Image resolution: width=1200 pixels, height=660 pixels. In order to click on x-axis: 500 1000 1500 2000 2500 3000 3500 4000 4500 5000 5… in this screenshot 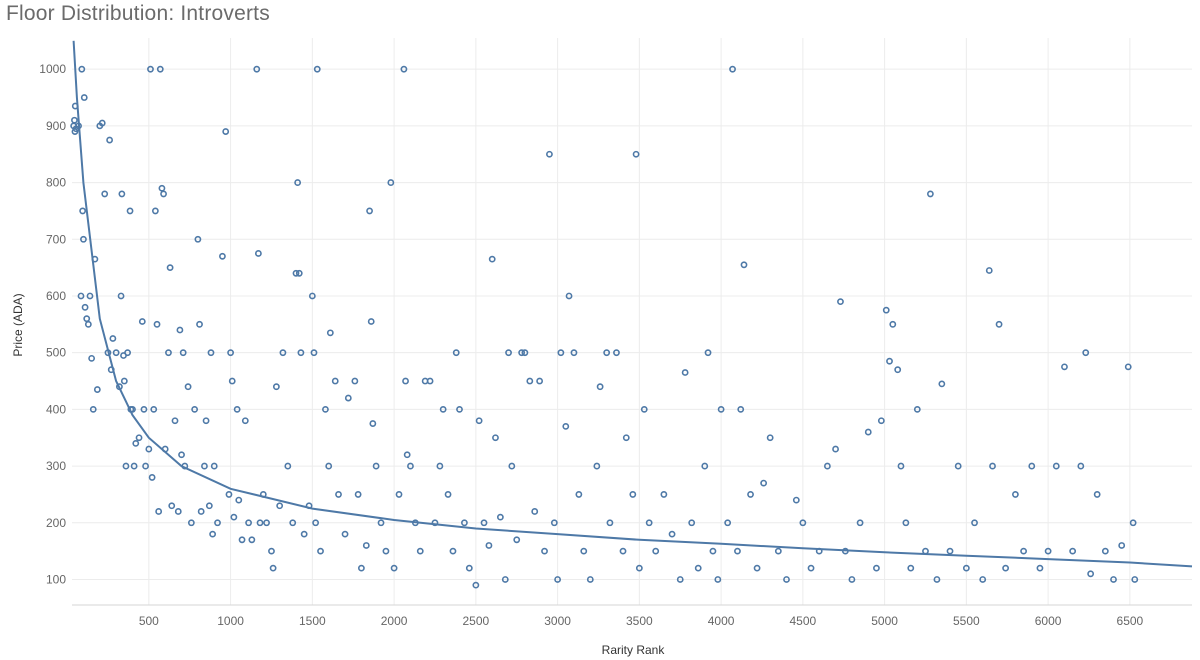, I will do `click(632, 616)`.